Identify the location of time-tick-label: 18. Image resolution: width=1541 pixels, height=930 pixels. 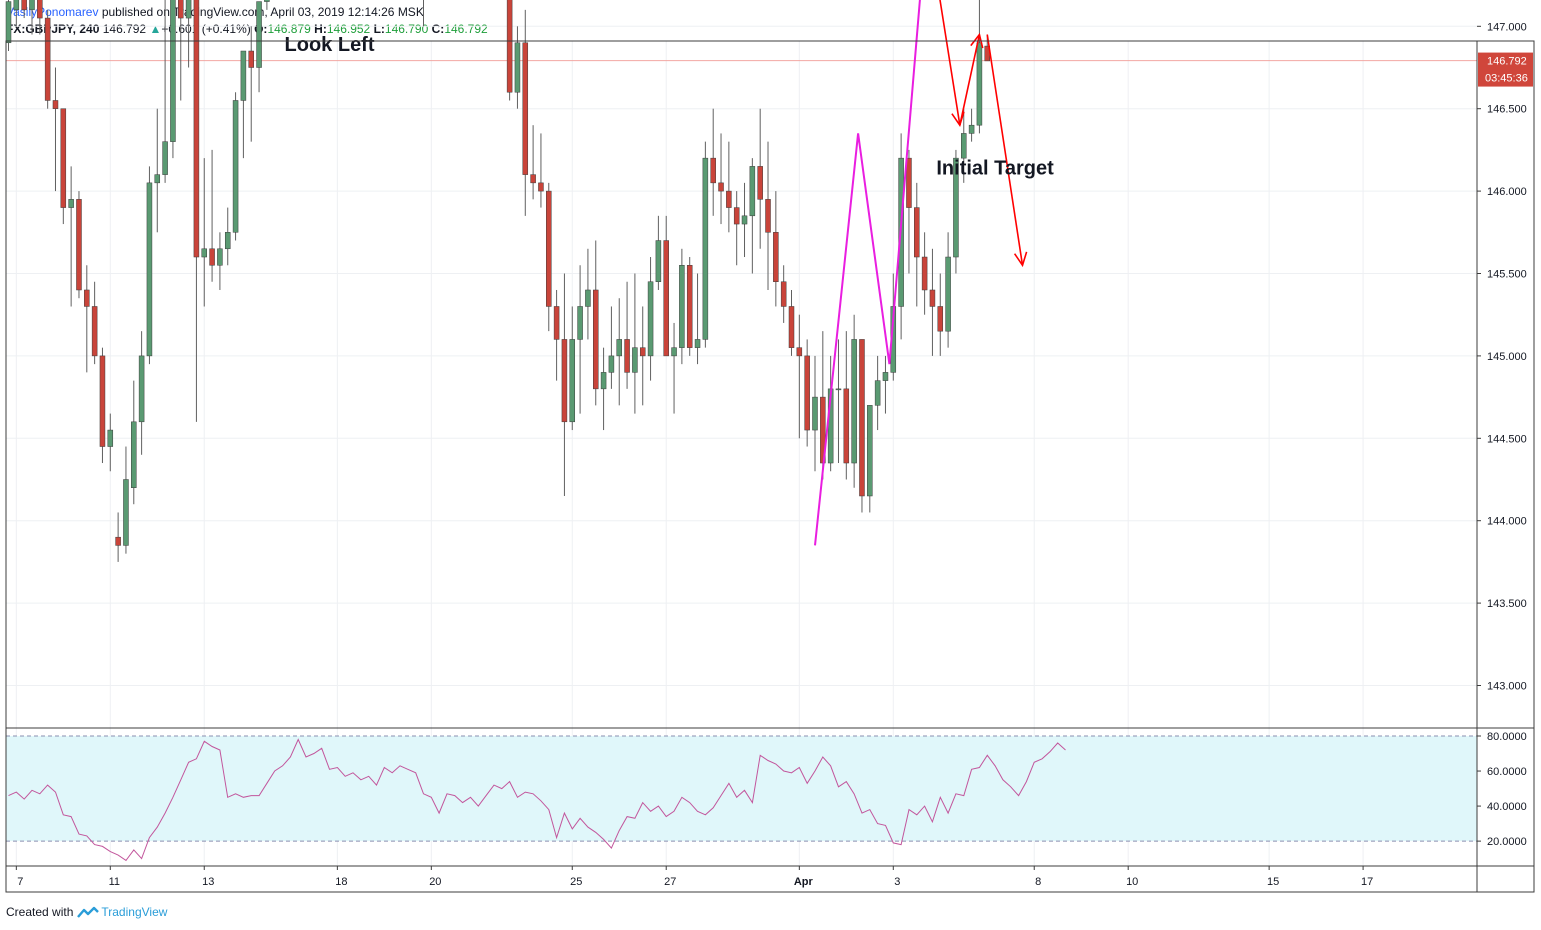
(341, 882).